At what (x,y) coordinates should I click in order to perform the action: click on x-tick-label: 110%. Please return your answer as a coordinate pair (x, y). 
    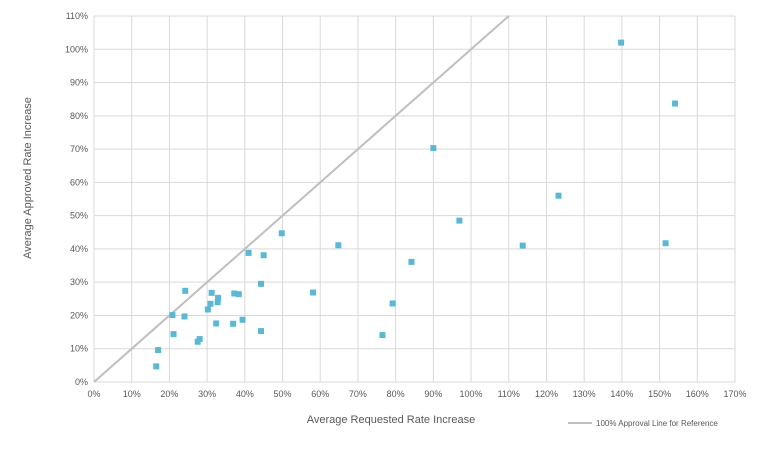
    Looking at the image, I should click on (509, 394).